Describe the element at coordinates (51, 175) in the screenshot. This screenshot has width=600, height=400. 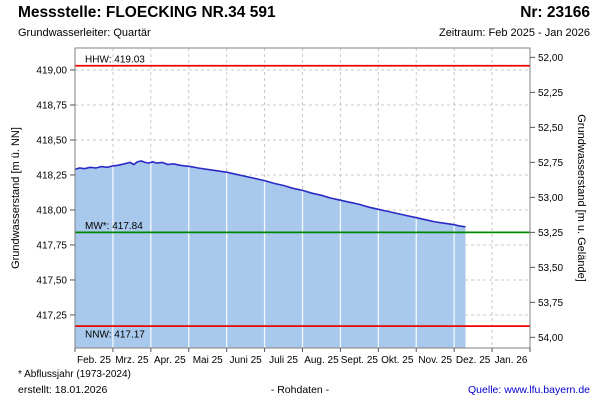
I see `left-tick-label: 418,25` at that location.